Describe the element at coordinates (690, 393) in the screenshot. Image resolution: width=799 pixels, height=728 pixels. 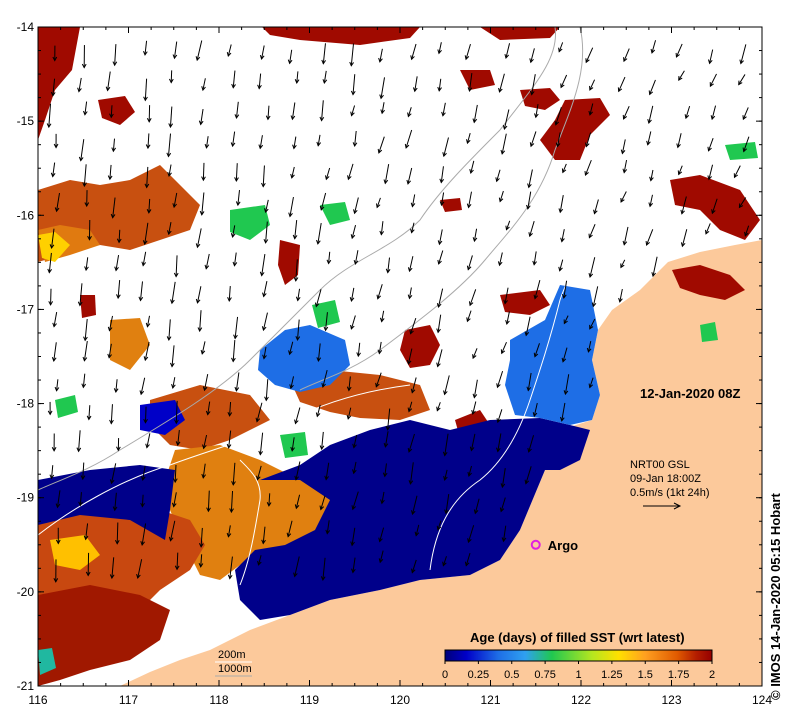
I see `map-timestamp: 12-Jan-2020 08Z` at that location.